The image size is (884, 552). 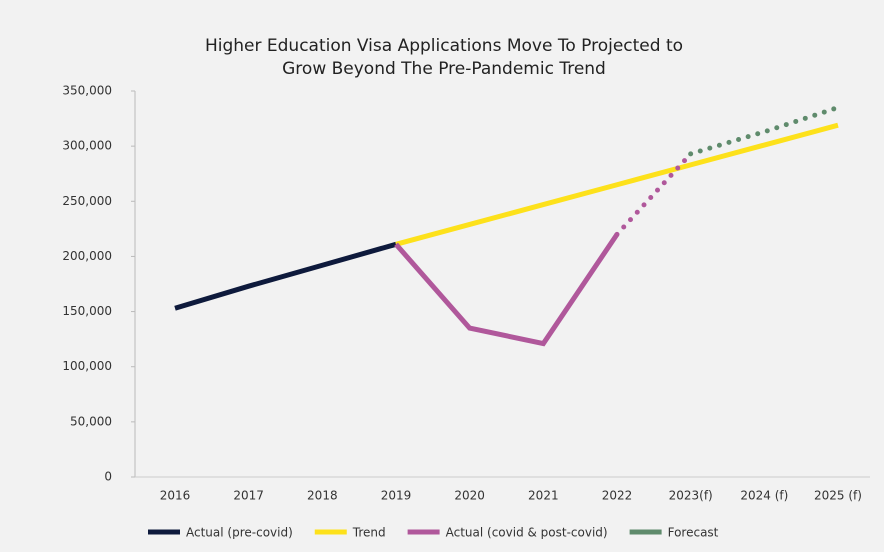 What do you see at coordinates (527, 533) in the screenshot?
I see `legend-label: Actual (covid & post-covid)` at bounding box center [527, 533].